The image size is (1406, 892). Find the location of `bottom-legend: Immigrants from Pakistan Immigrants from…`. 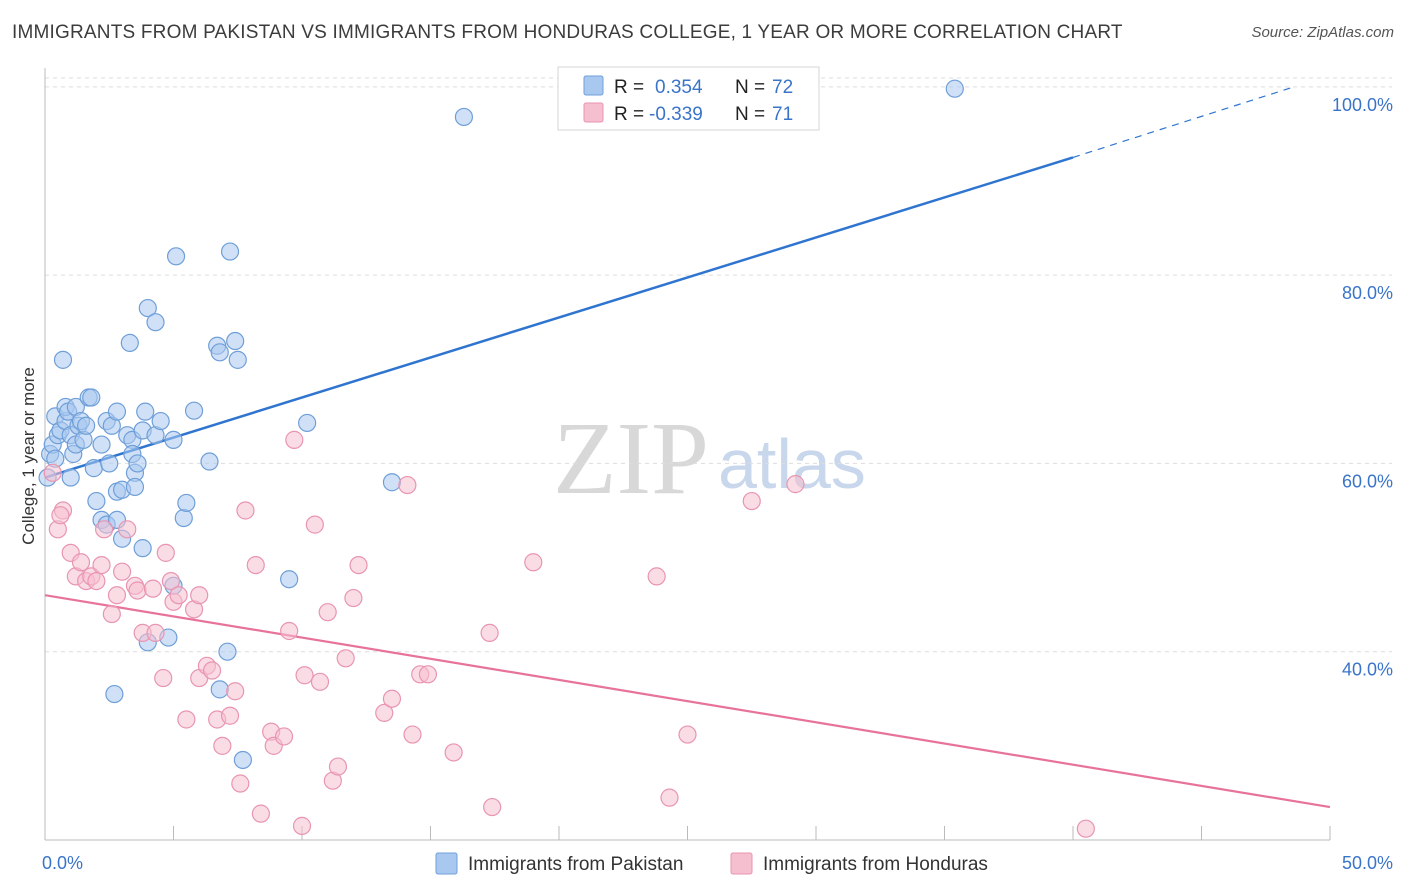

bottom-legend: Immigrants from Pakistan Immigrants from… is located at coordinates (711, 863).